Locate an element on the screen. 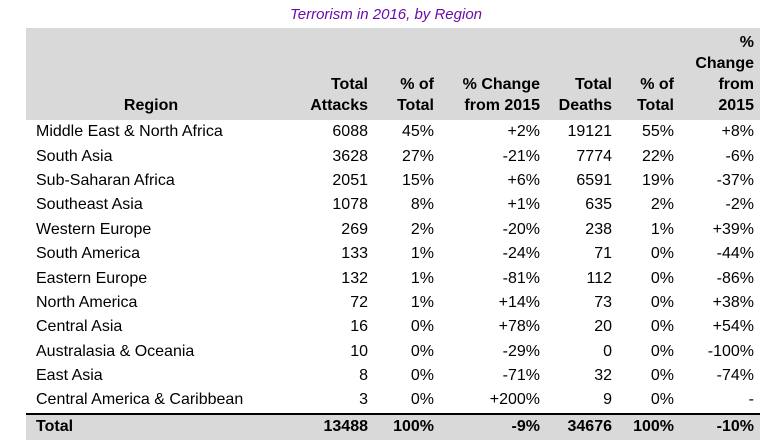  table-row: Australasia & Oceania 10 0% -29% 0 0% -100% is located at coordinates (393, 352).